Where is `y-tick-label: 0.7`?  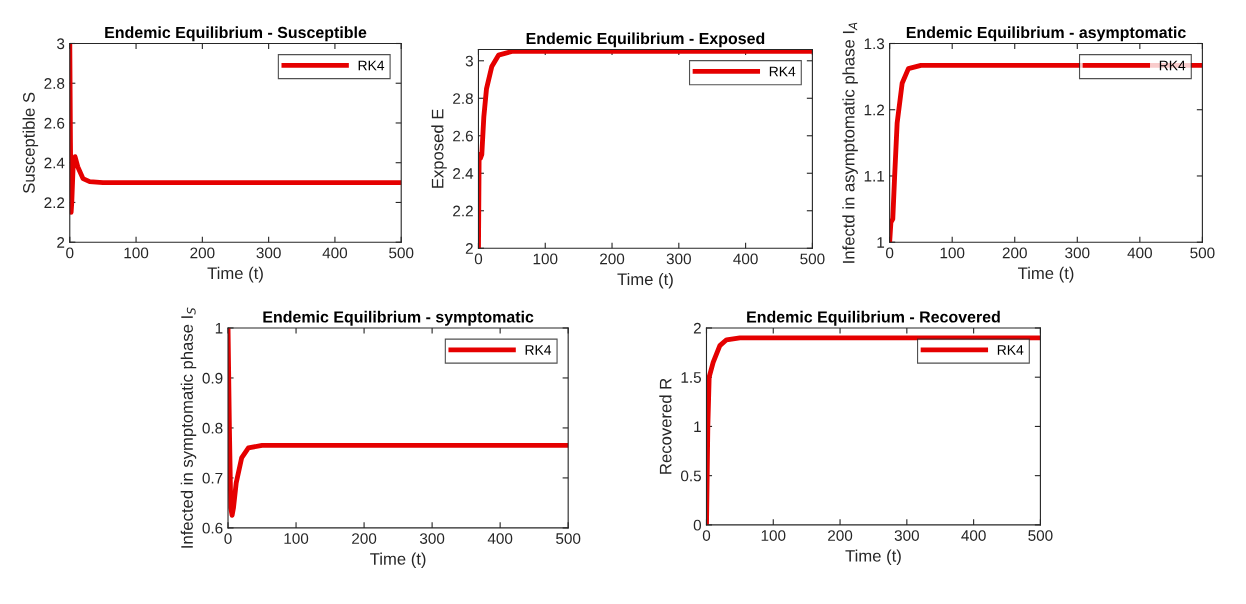
y-tick-label: 0.7 is located at coordinates (212, 478).